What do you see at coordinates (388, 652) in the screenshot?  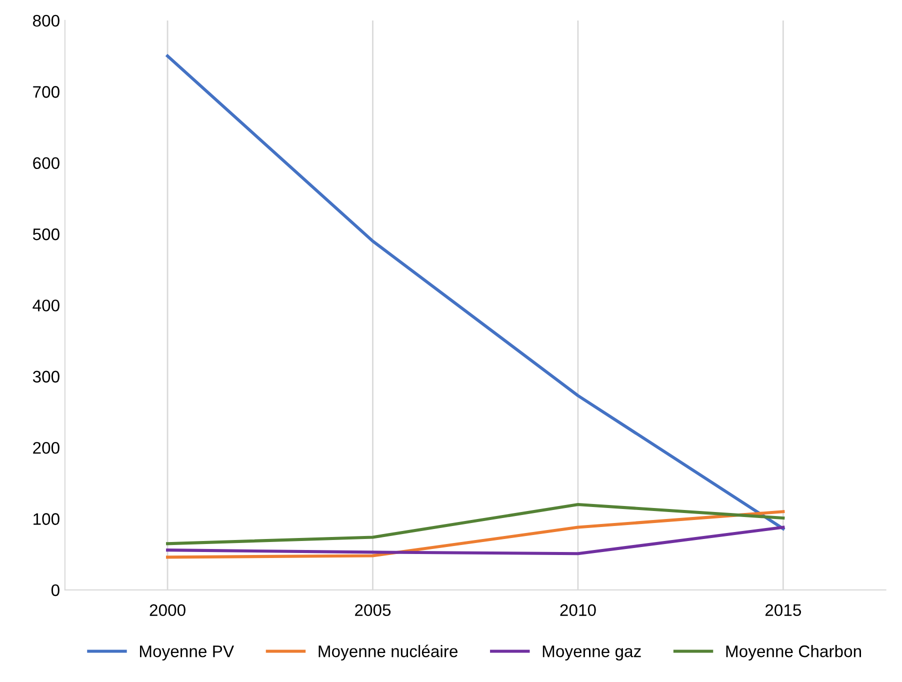 I see `legend-label: Moyenne nucléaire` at bounding box center [388, 652].